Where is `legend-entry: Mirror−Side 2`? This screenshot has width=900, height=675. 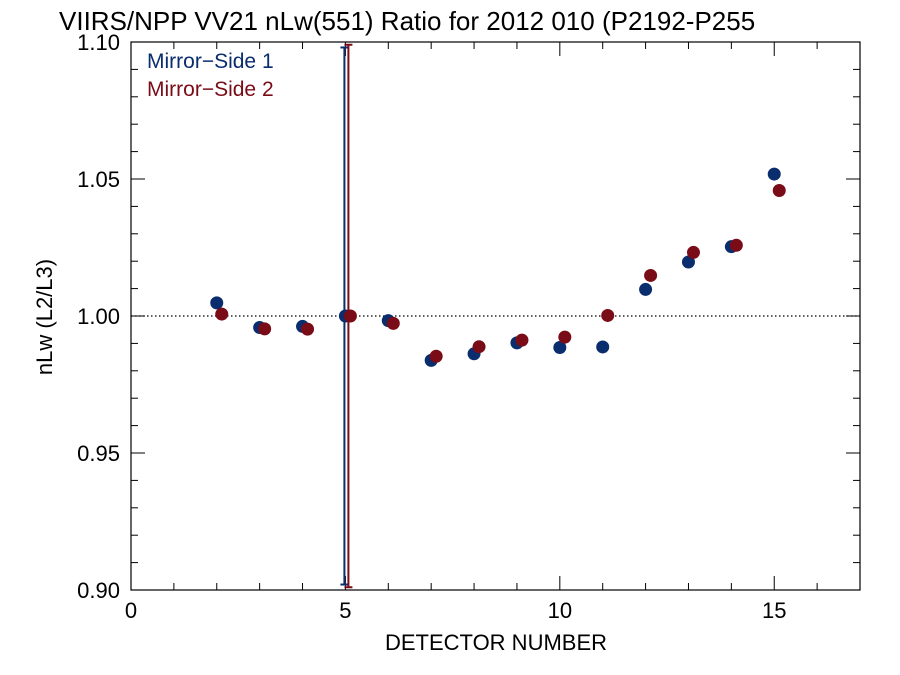
legend-entry: Mirror−Side 2 is located at coordinates (210, 89).